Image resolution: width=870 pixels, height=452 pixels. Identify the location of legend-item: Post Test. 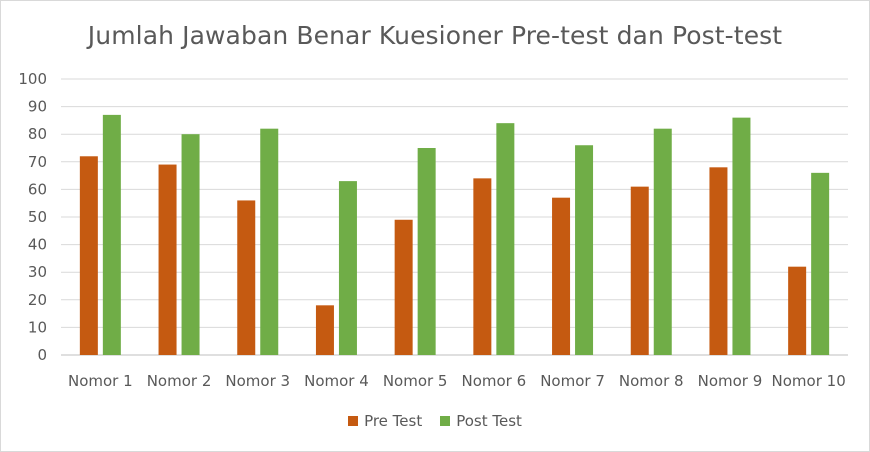
(481, 421).